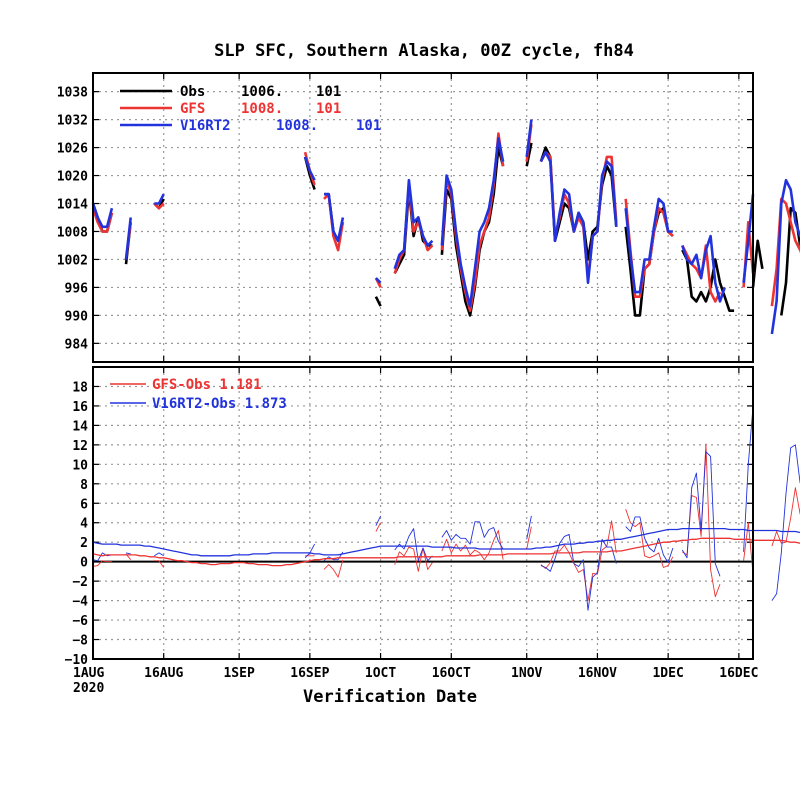 This screenshot has height=800, width=800. Describe the element at coordinates (238, 673) in the screenshot. I see `x-tick-label: 1SEP` at that location.